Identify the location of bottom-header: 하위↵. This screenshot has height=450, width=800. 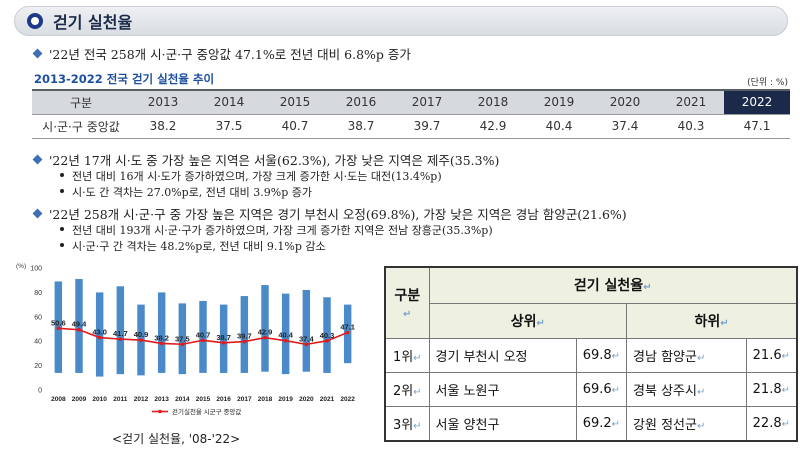
(712, 321).